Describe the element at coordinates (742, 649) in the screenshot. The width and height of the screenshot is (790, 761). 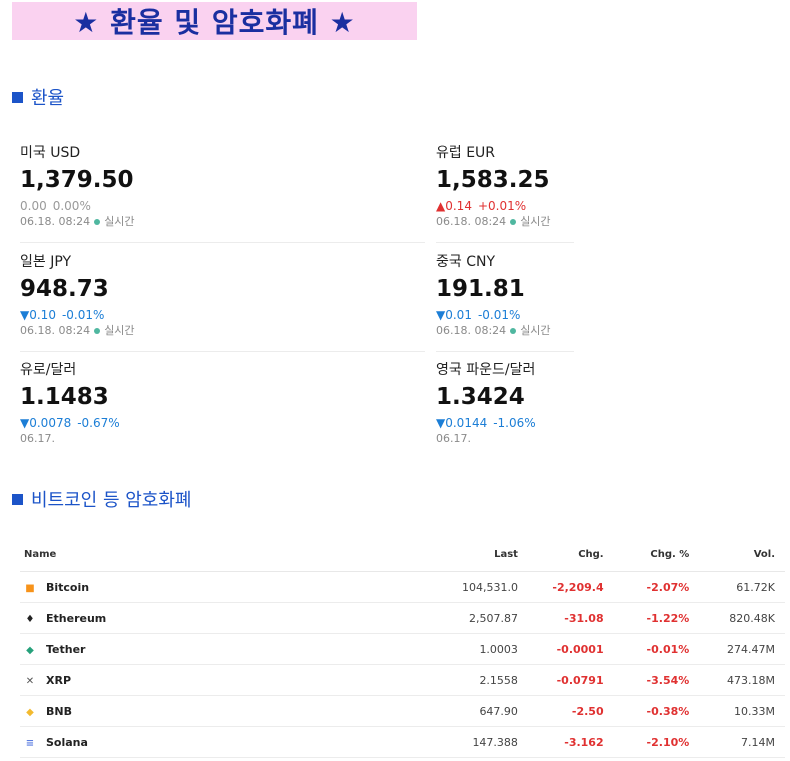
I see `volume-cell: 274.47M` at that location.